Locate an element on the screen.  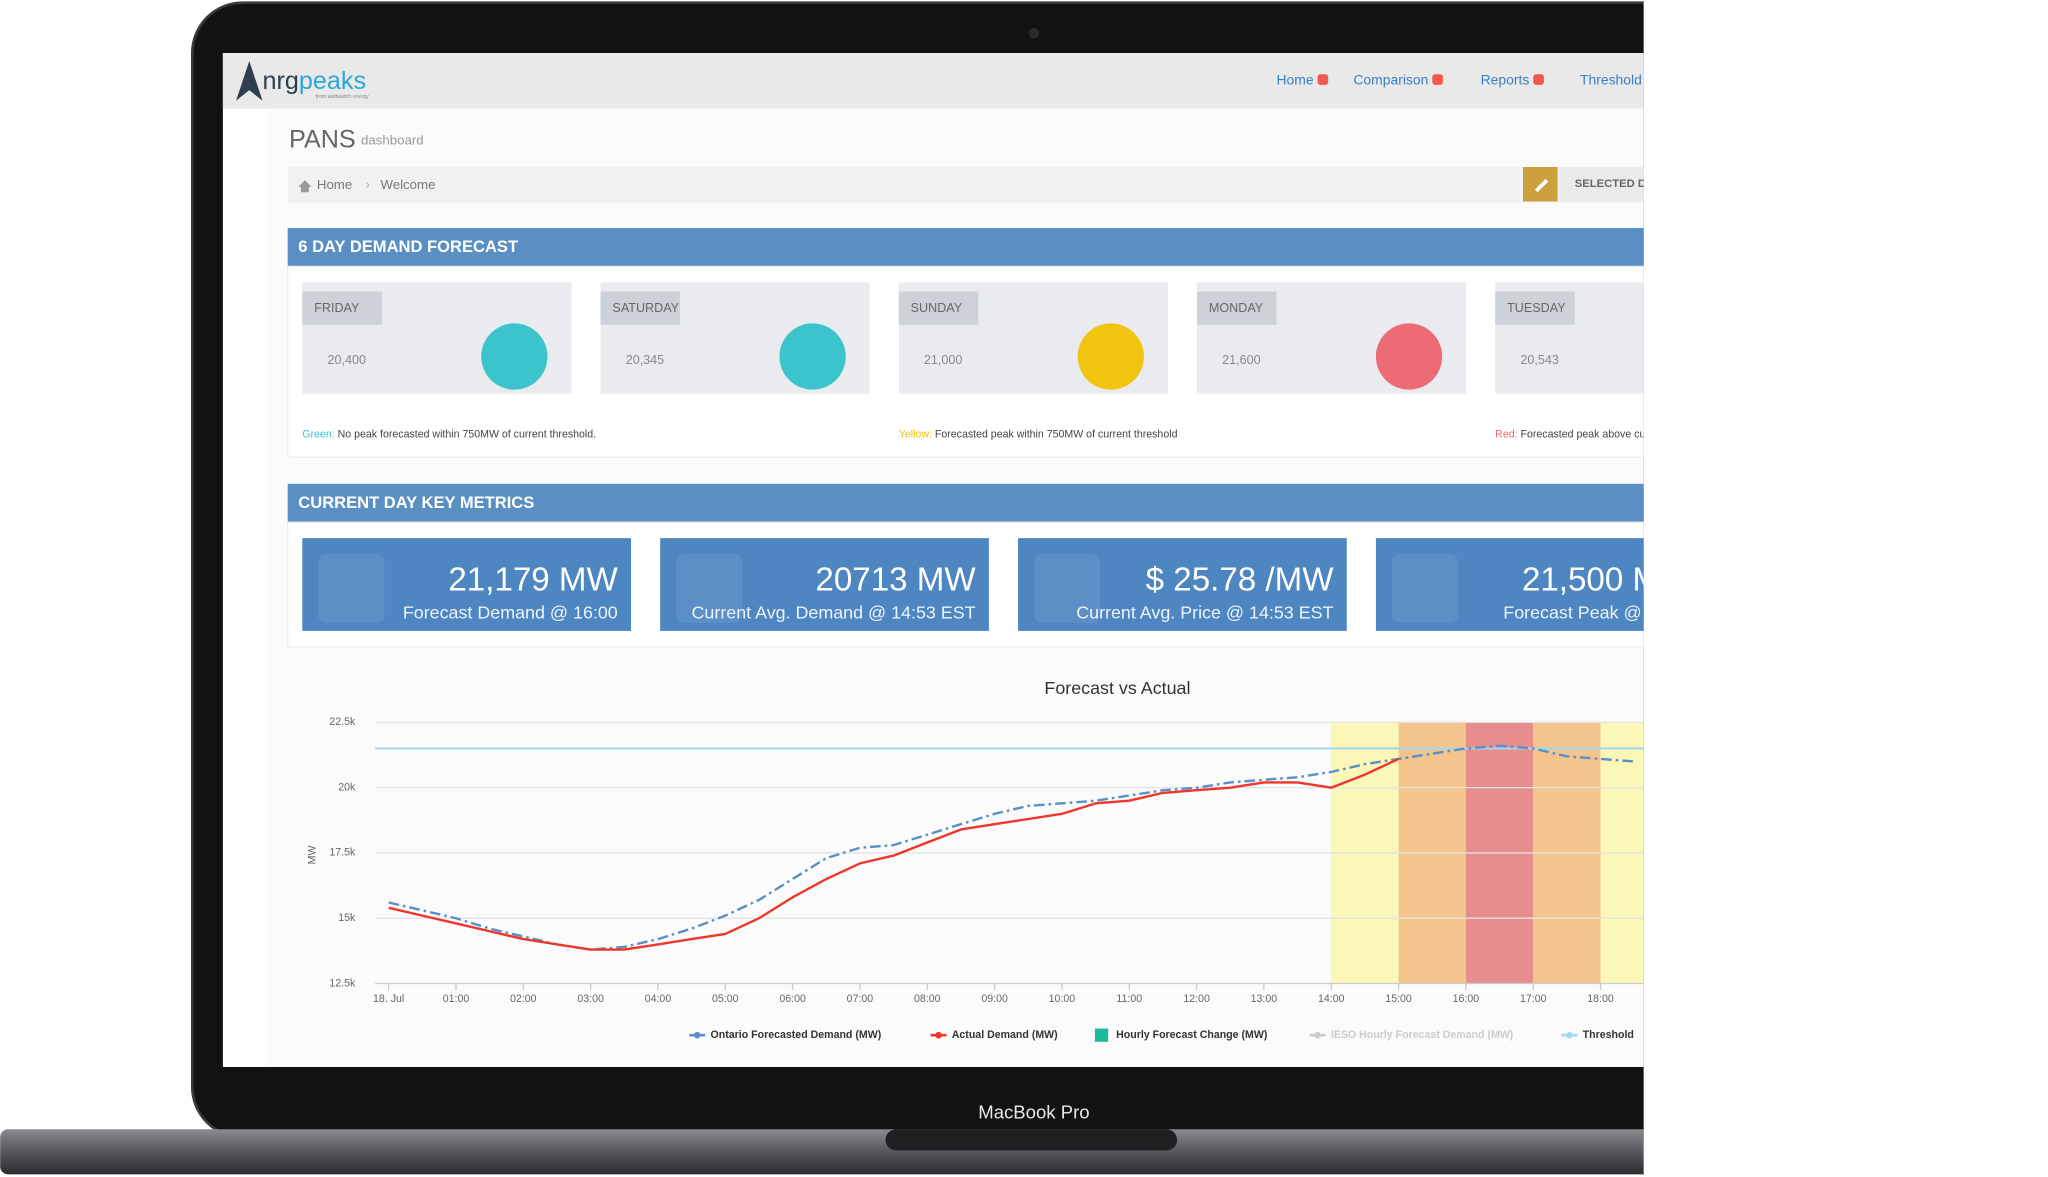
x-tick-label: 17:00 is located at coordinates (1533, 999).